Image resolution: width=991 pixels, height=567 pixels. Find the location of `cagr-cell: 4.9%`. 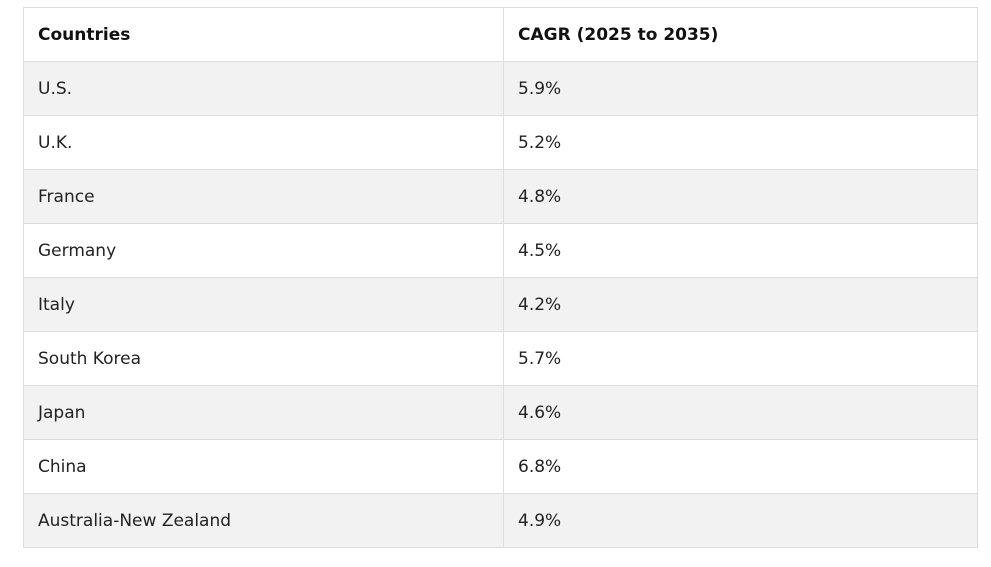

cagr-cell: 4.9% is located at coordinates (740, 520).